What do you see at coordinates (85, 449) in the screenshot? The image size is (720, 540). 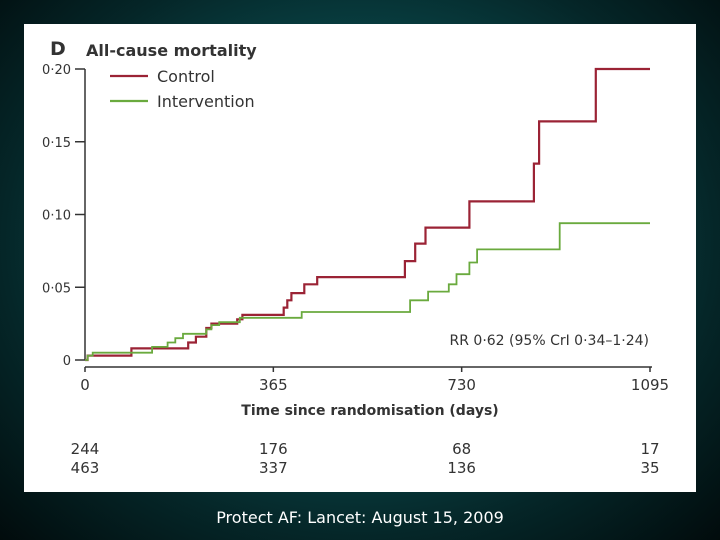 I see `at-risk-value: 244` at bounding box center [85, 449].